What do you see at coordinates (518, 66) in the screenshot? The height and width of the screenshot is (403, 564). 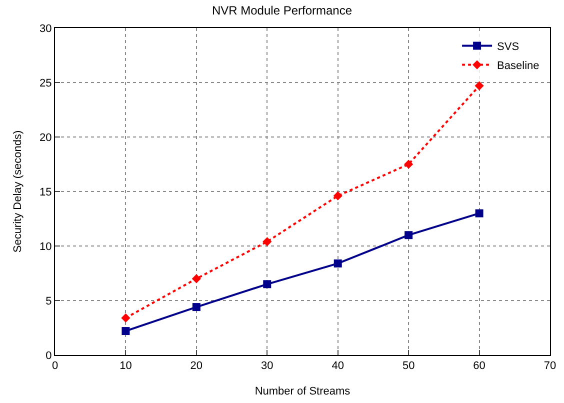 I see `legend-label: Baseline` at bounding box center [518, 66].